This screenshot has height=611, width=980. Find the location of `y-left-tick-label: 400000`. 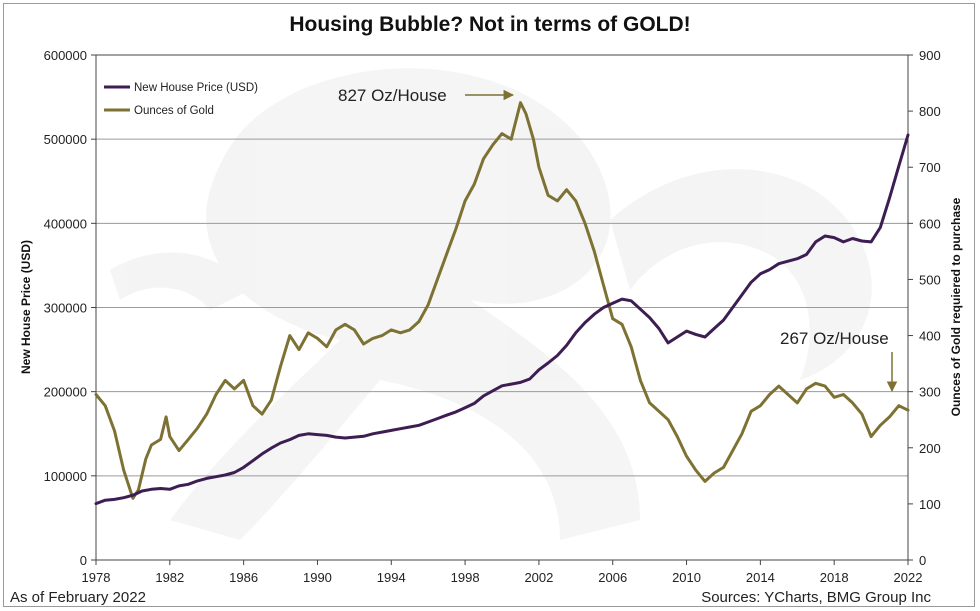

y-left-tick-label: 400000 is located at coordinates (65, 223).